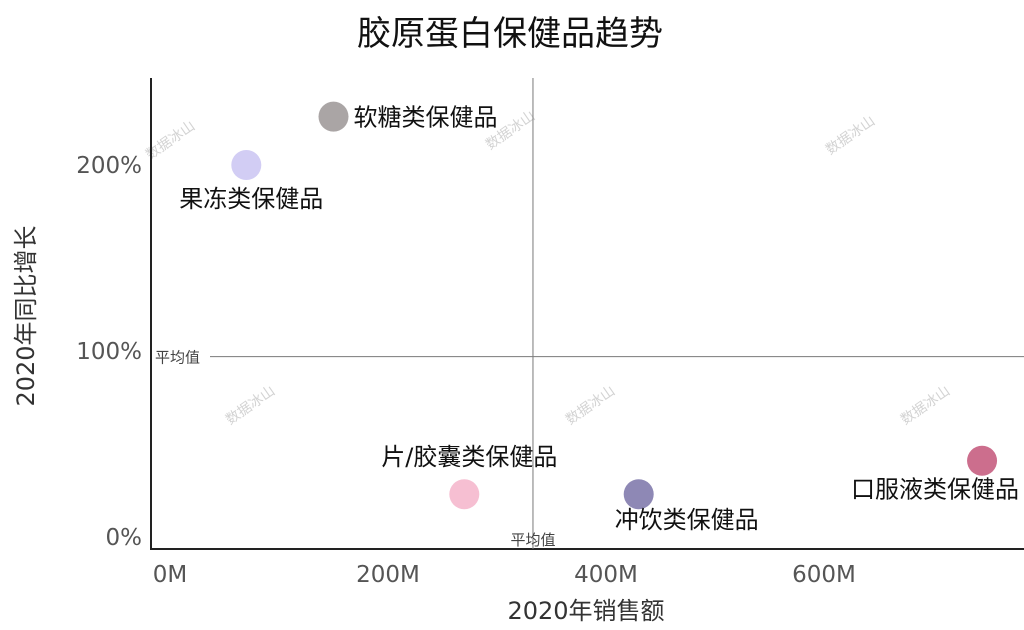 This screenshot has height=630, width=1024. What do you see at coordinates (109, 166) in the screenshot?
I see `y-tick-label: 200%` at bounding box center [109, 166].